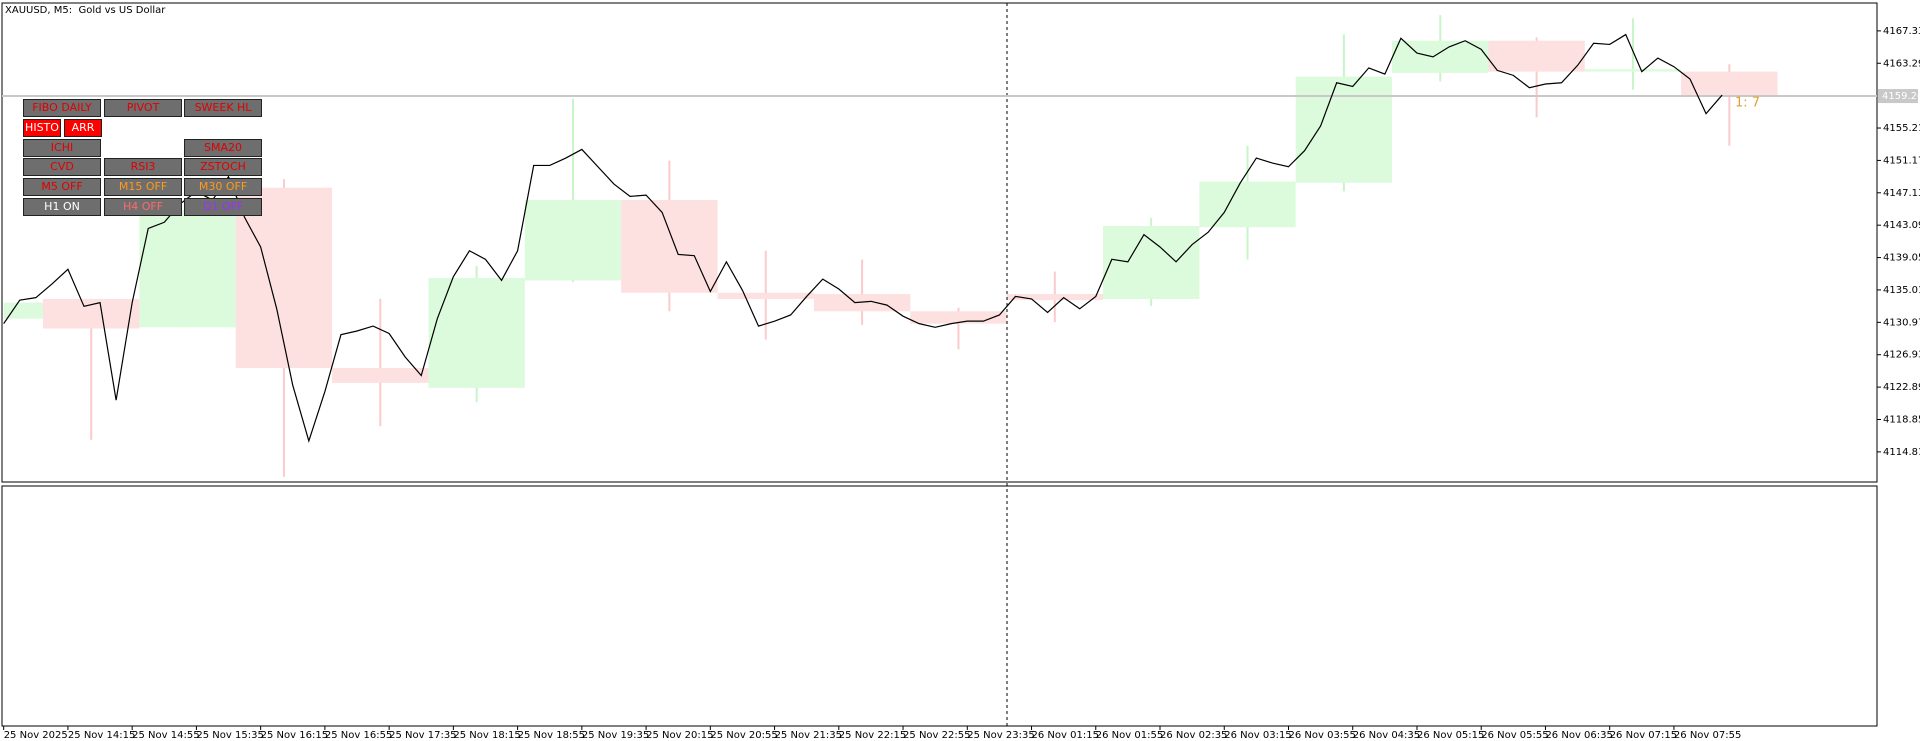 Image resolution: width=1920 pixels, height=741 pixels. Describe the element at coordinates (223, 167) in the screenshot. I see `button: ZSTOCH` at that location.